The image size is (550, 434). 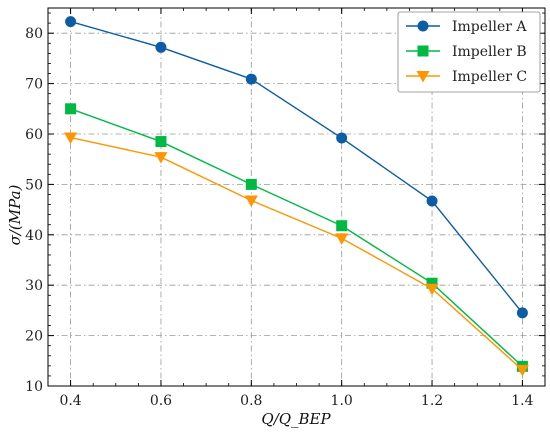 I want to click on legend-box, so click(x=469, y=52).